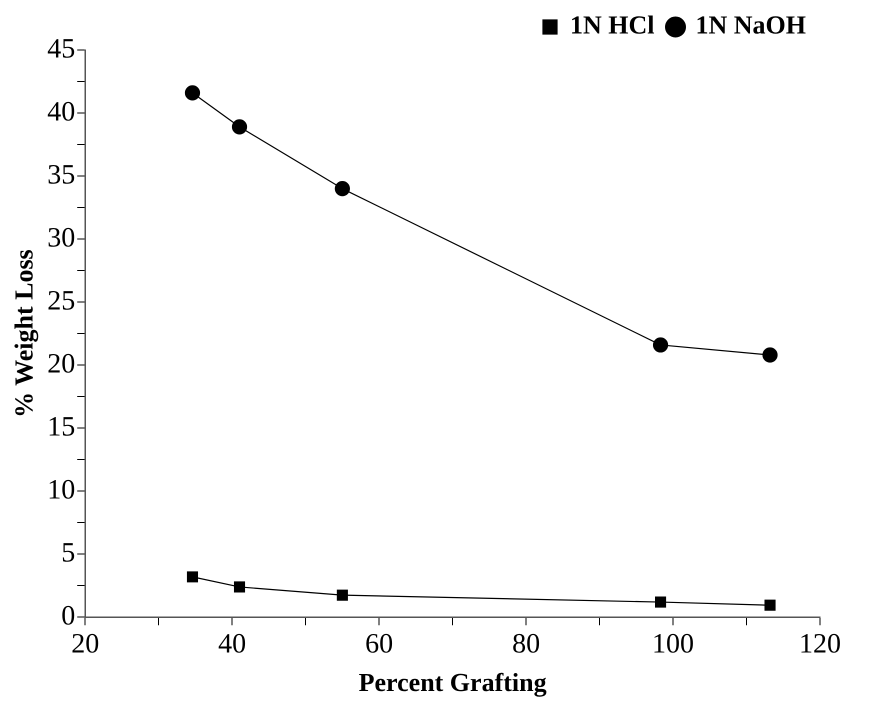 The width and height of the screenshot is (890, 708). What do you see at coordinates (232, 644) in the screenshot?
I see `x-tick-label: 40` at bounding box center [232, 644].